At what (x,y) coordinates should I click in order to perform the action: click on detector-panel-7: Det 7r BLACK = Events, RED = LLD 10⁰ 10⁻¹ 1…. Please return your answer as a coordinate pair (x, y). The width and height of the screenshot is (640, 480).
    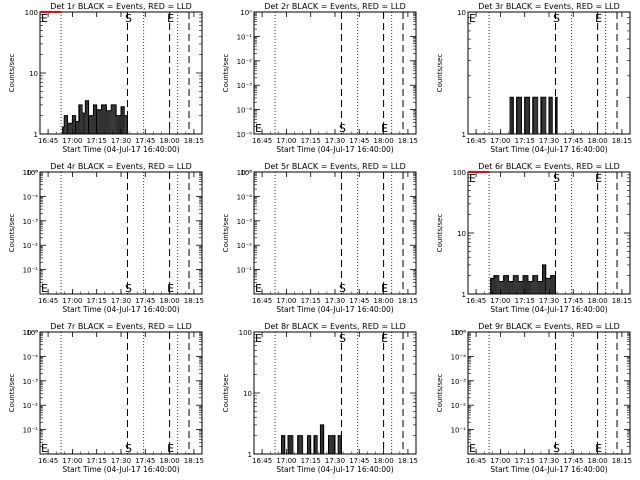
    Looking at the image, I should click on (106, 398).